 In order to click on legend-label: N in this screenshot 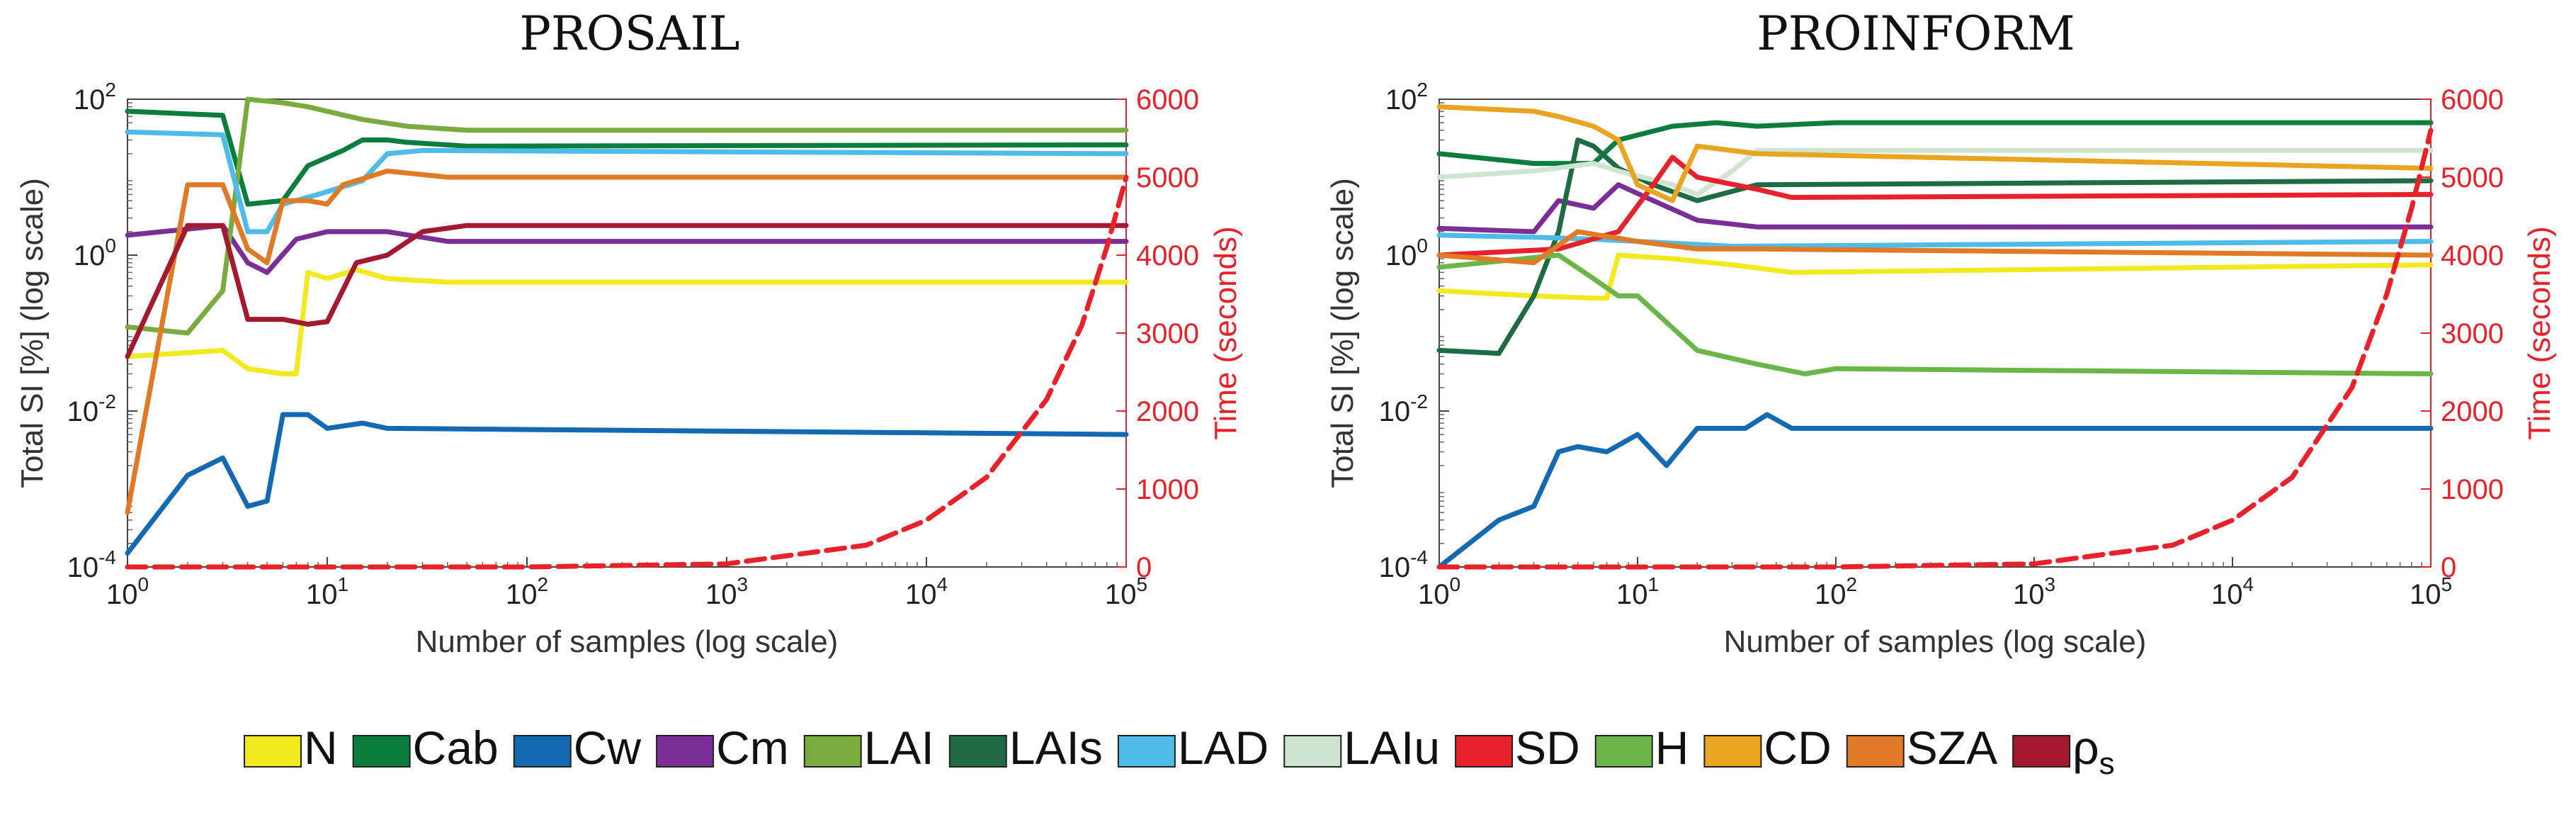, I will do `click(321, 747)`.